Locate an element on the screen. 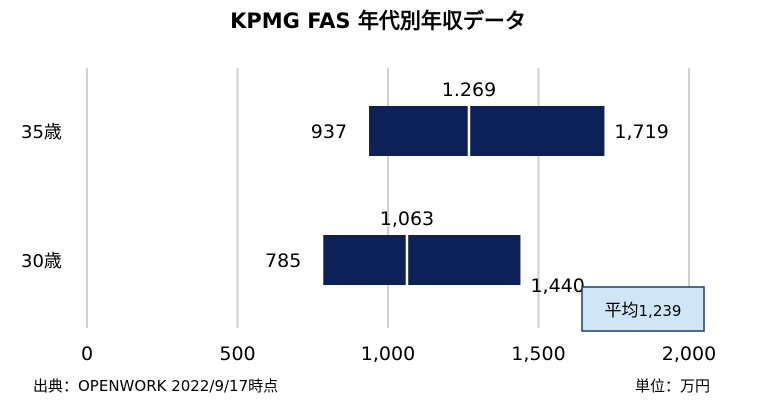  x-tick-label: 1,000 is located at coordinates (388, 354).